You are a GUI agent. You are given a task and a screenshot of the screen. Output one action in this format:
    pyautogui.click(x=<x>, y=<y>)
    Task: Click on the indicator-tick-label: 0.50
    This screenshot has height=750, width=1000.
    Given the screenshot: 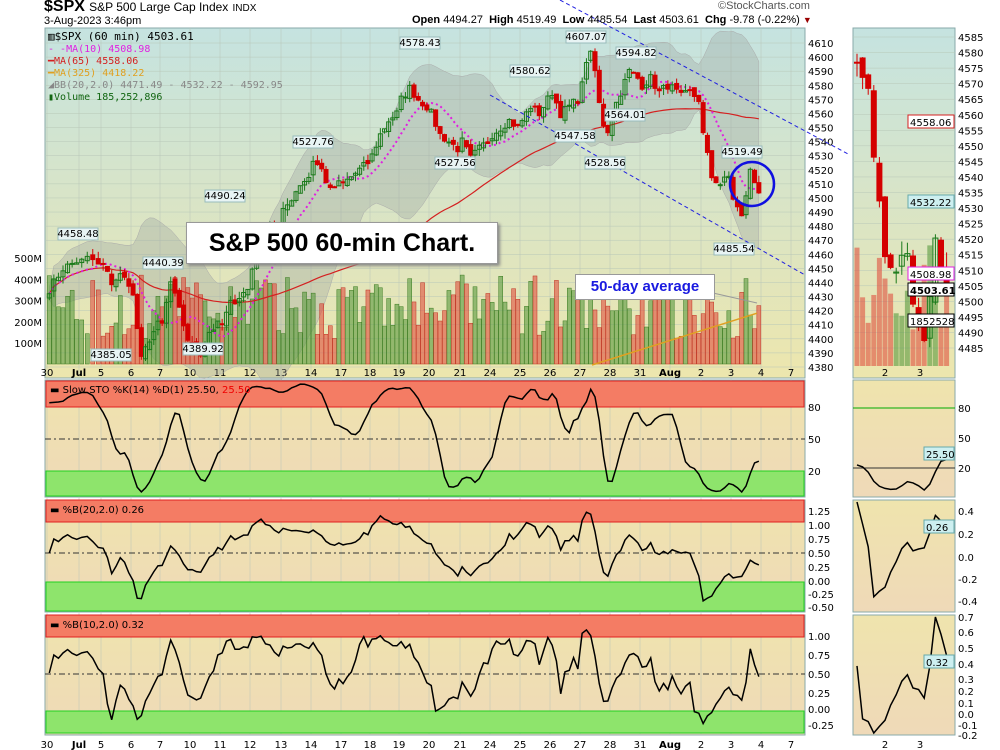 What is the action you would take?
    pyautogui.click(x=819, y=554)
    